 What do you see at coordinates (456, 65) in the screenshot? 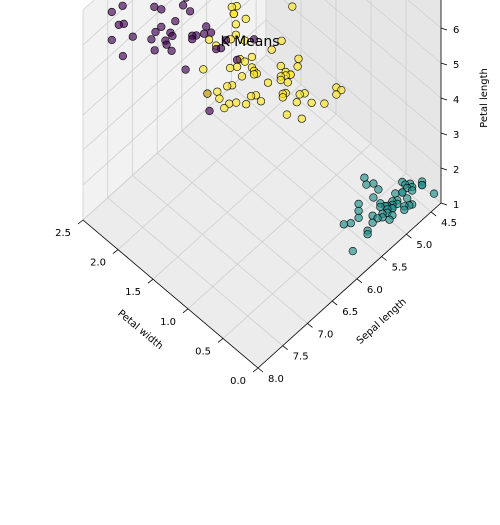
I see `z-tick-label: 5` at bounding box center [456, 65].